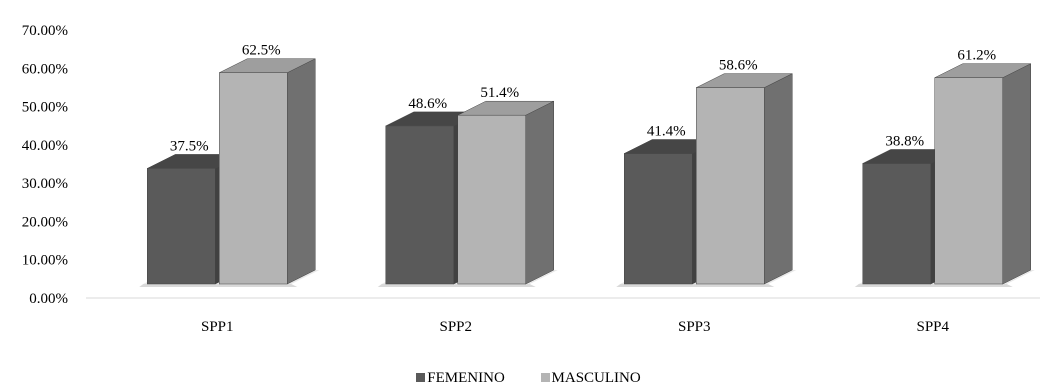  I want to click on y-tick-label: 50.00%, so click(45, 108).